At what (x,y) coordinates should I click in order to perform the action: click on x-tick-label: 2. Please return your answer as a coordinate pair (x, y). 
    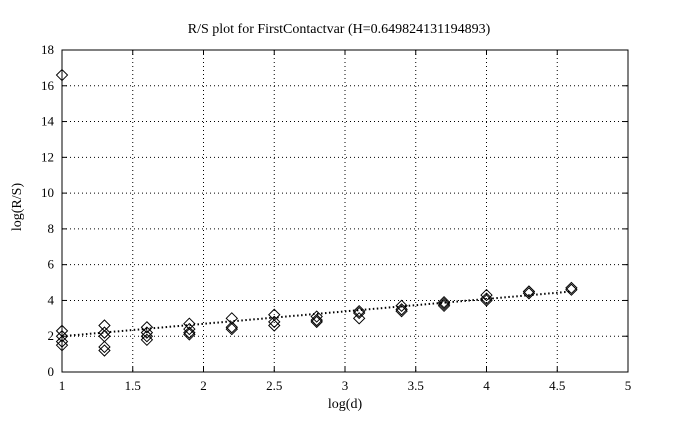
    Looking at the image, I should click on (203, 385).